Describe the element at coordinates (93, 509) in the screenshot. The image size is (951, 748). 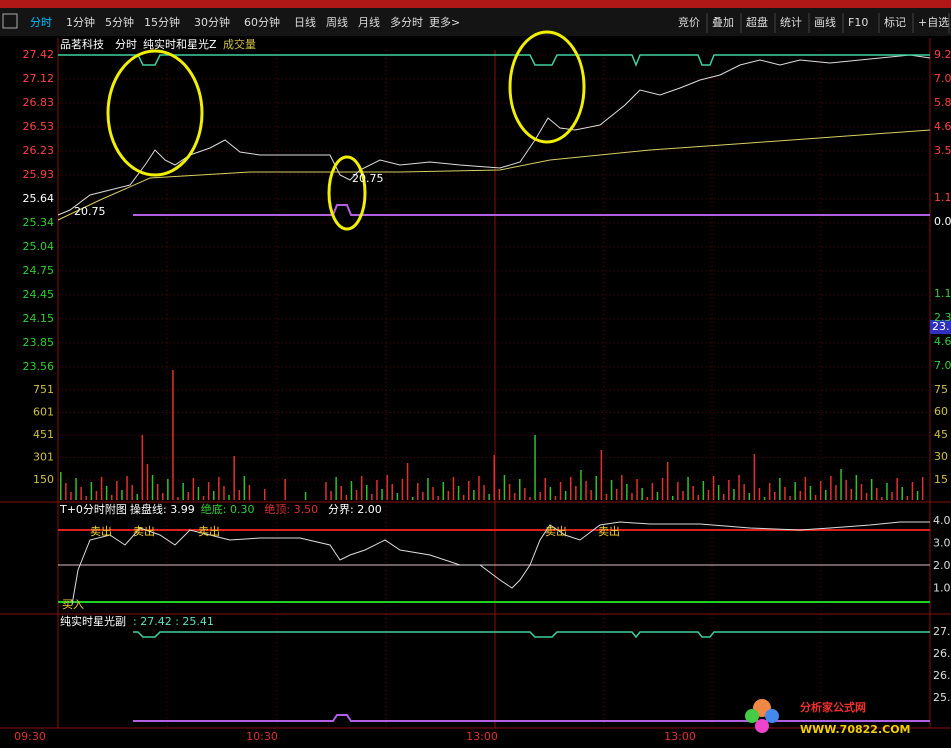
I see `sub-name: T+0分时附图` at that location.